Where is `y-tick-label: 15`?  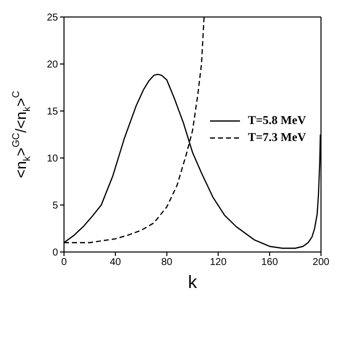
y-tick-label: 15 is located at coordinates (52, 112).